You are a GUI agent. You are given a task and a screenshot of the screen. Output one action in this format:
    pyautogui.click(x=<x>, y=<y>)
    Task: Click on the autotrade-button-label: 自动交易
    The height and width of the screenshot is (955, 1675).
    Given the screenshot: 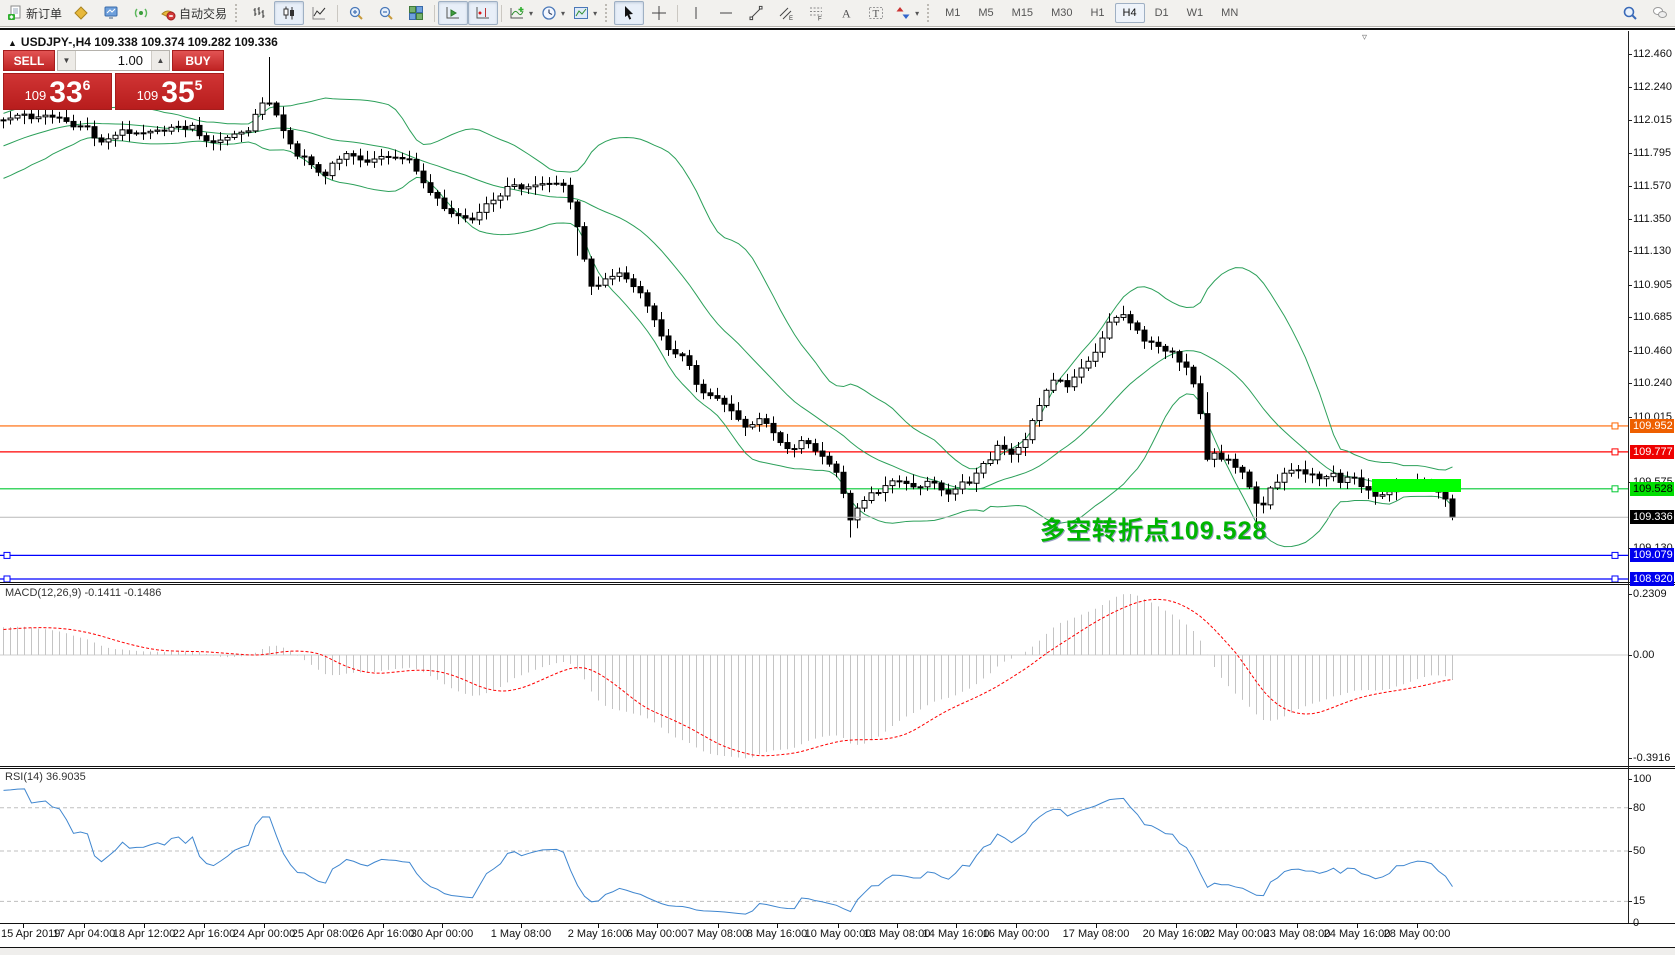 What is the action you would take?
    pyautogui.click(x=203, y=13)
    